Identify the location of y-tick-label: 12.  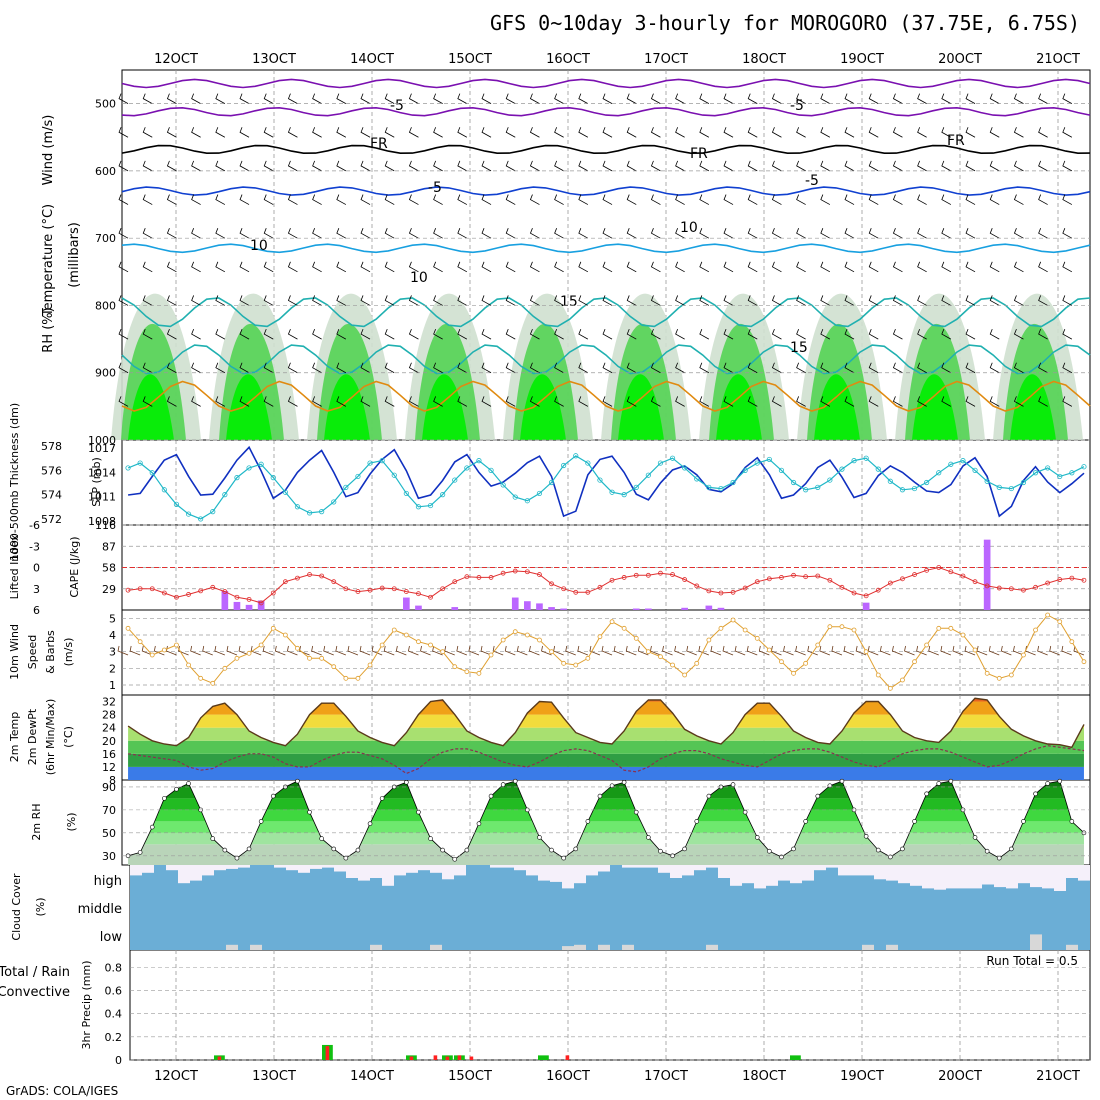
(109, 767).